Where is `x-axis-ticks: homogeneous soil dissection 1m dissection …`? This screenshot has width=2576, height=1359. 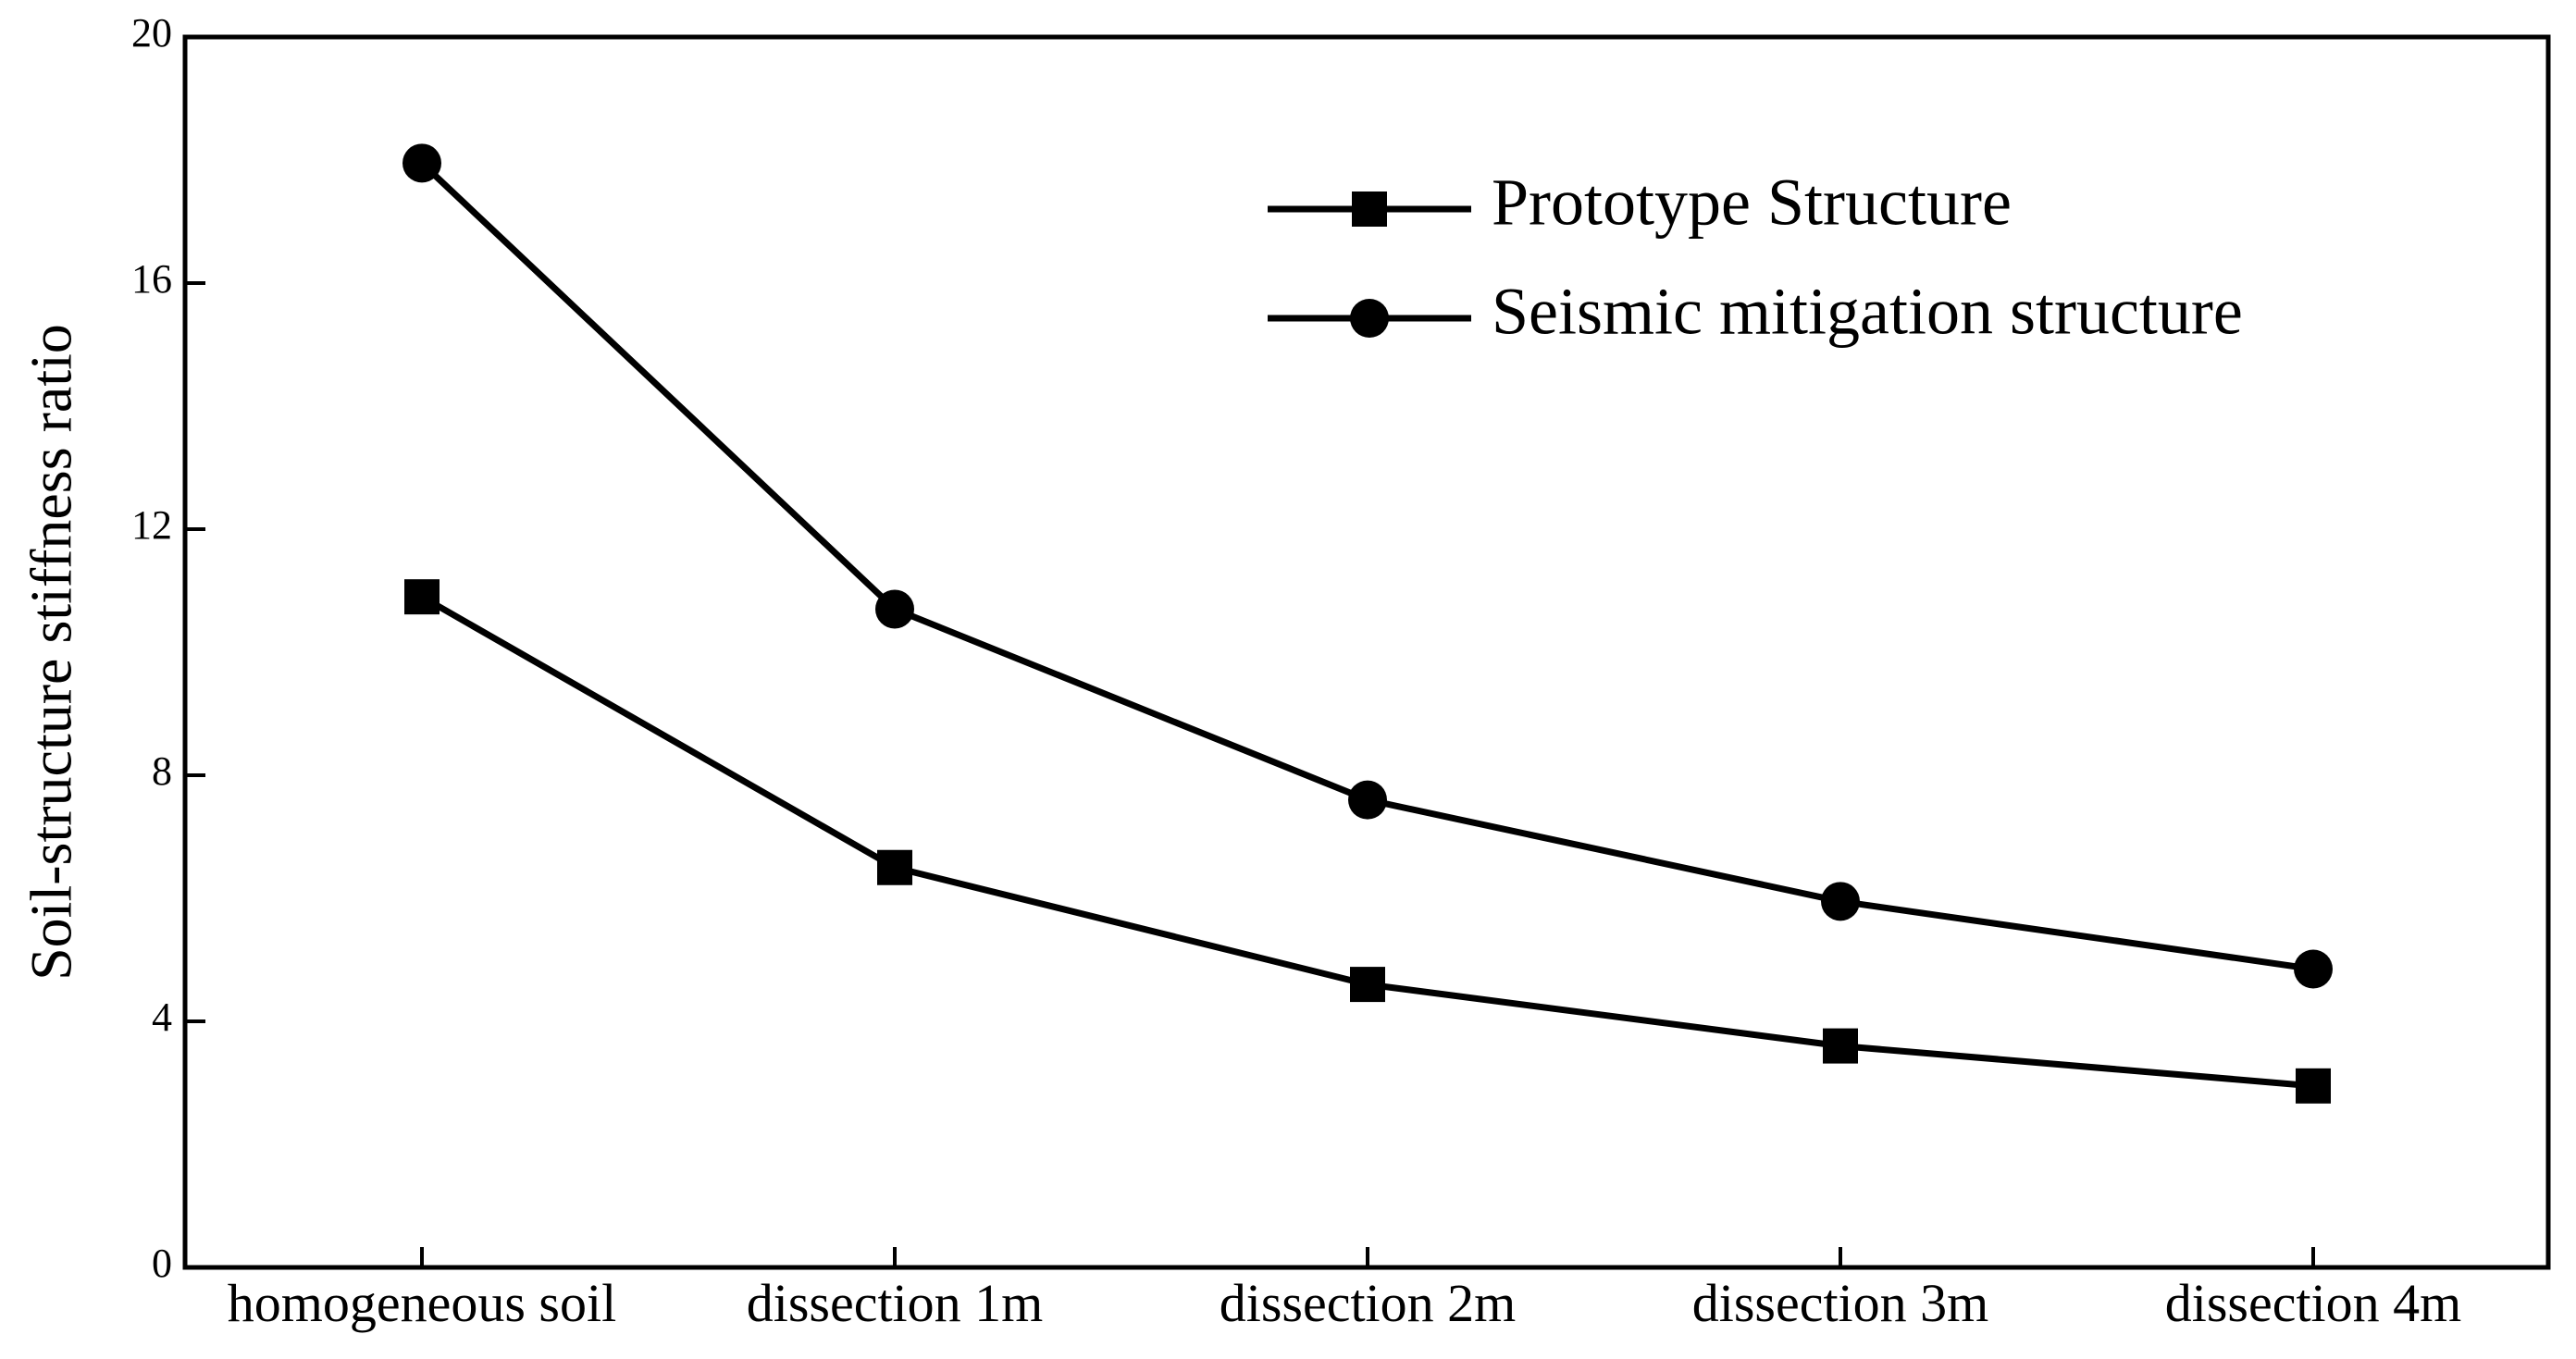 x-axis-ticks: homogeneous soil dissection 1m dissection … is located at coordinates (1345, 1290).